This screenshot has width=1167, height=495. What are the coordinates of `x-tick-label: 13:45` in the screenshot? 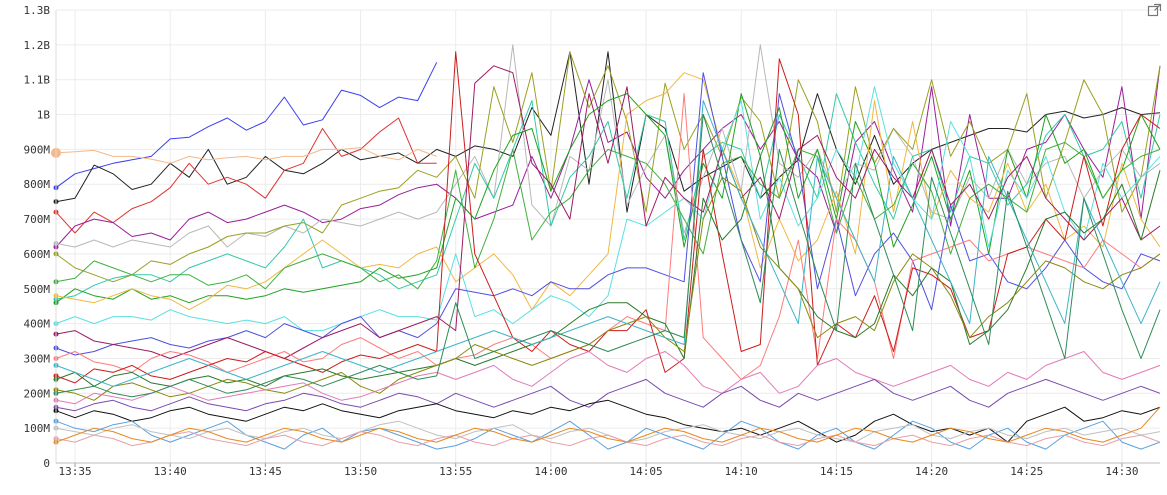 It's located at (265, 471).